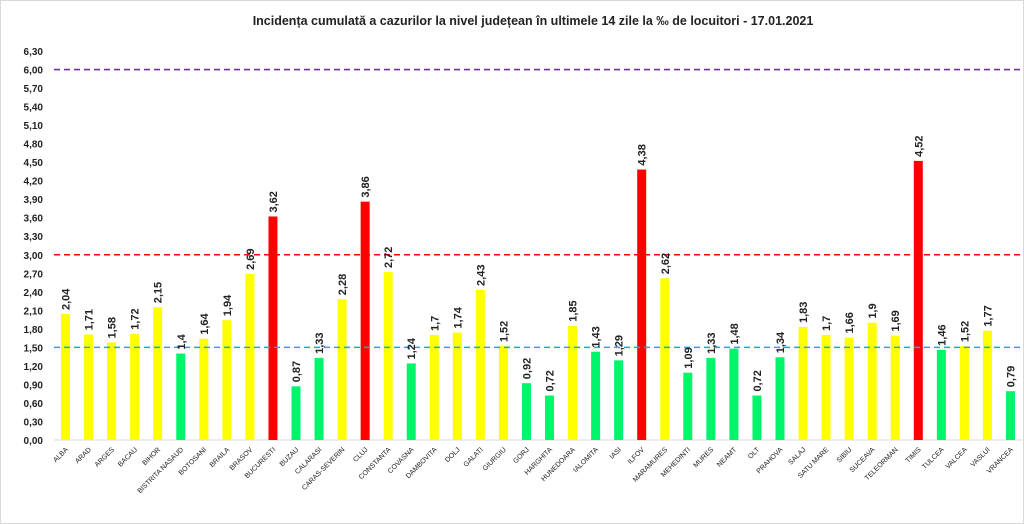  I want to click on bar-mehedinti, so click(688, 406).